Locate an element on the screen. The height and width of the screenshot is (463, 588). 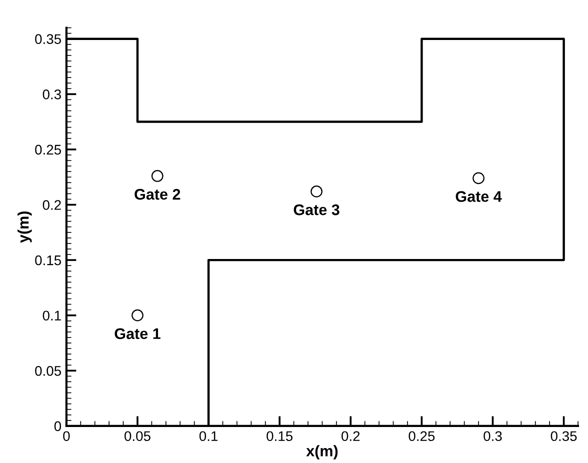
x-tick-label: 0.3 is located at coordinates (493, 436).